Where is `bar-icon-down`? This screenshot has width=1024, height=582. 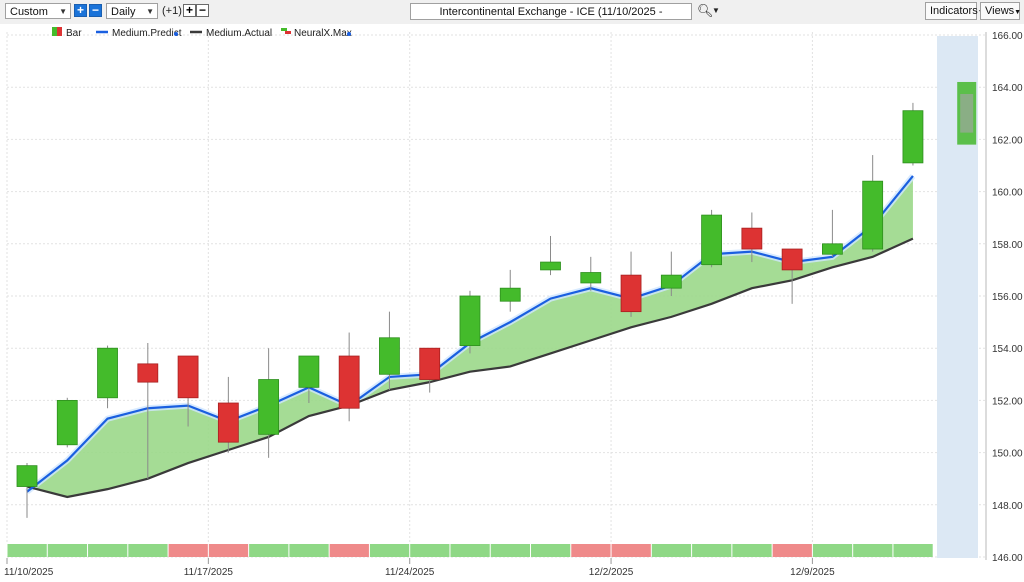
bar-icon-down is located at coordinates (59, 31).